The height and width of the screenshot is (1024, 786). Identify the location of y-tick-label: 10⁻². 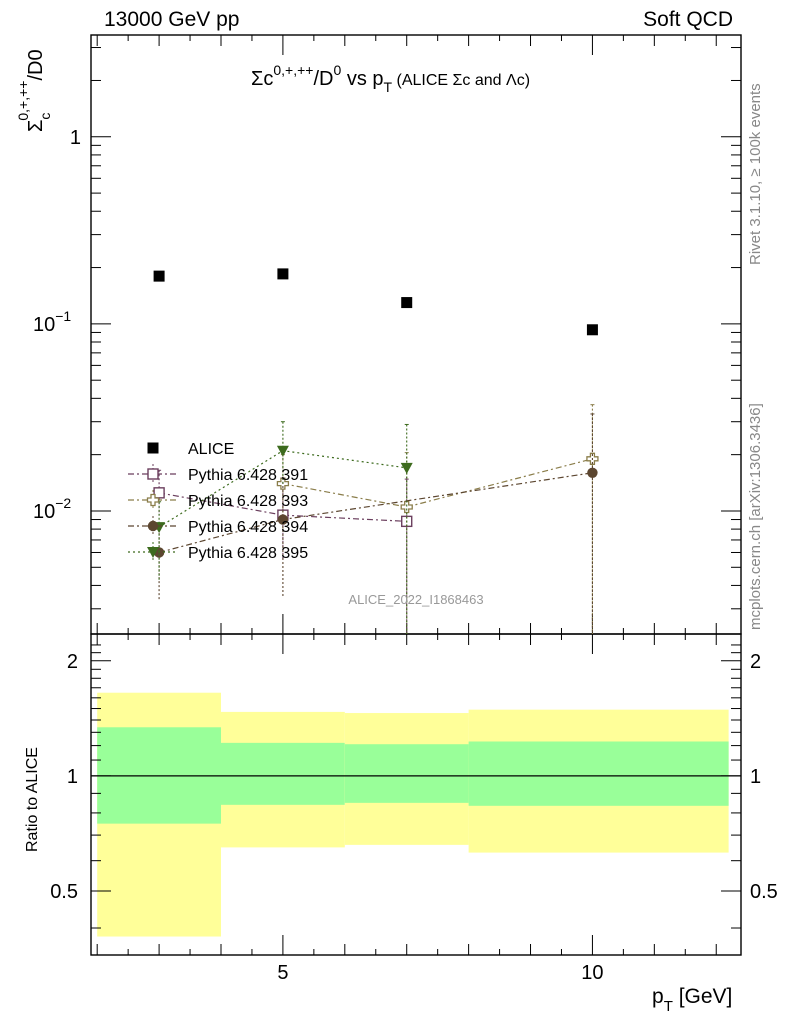
(52, 509).